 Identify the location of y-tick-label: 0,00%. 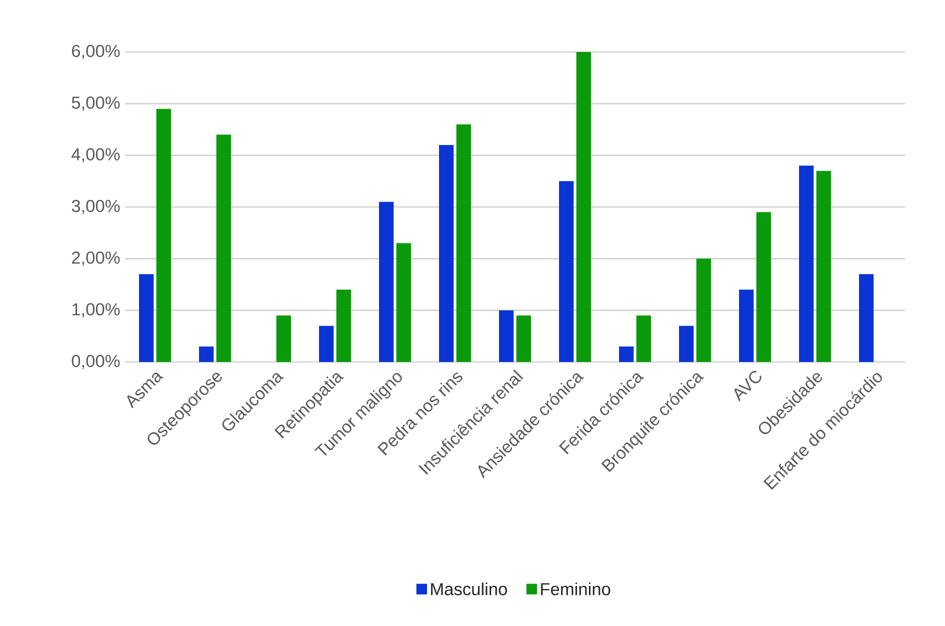
(96, 362).